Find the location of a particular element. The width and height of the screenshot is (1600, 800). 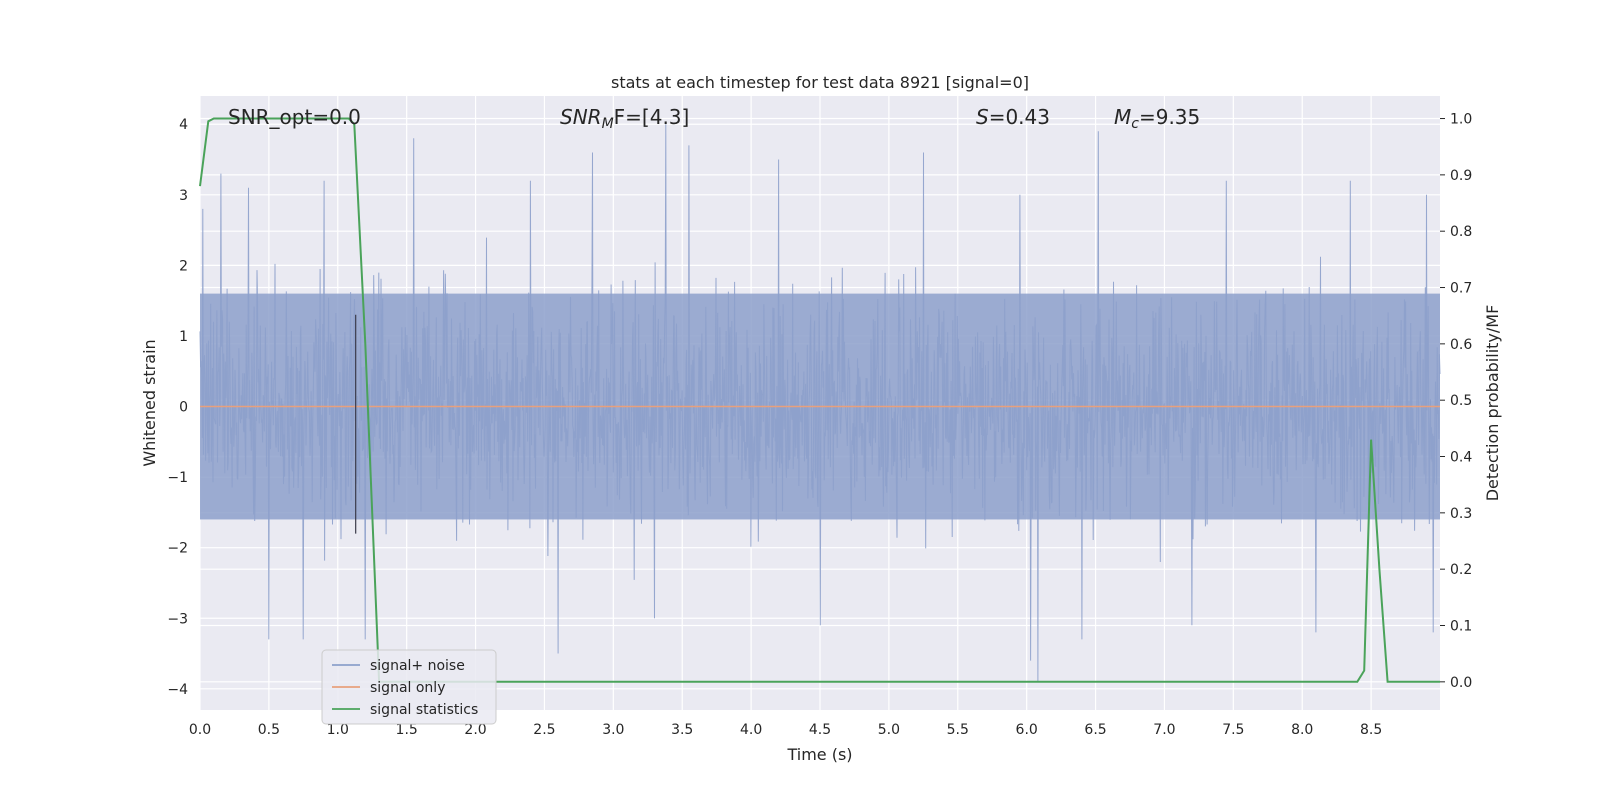

annotation-s: S=0.43 is located at coordinates (1013, 117).